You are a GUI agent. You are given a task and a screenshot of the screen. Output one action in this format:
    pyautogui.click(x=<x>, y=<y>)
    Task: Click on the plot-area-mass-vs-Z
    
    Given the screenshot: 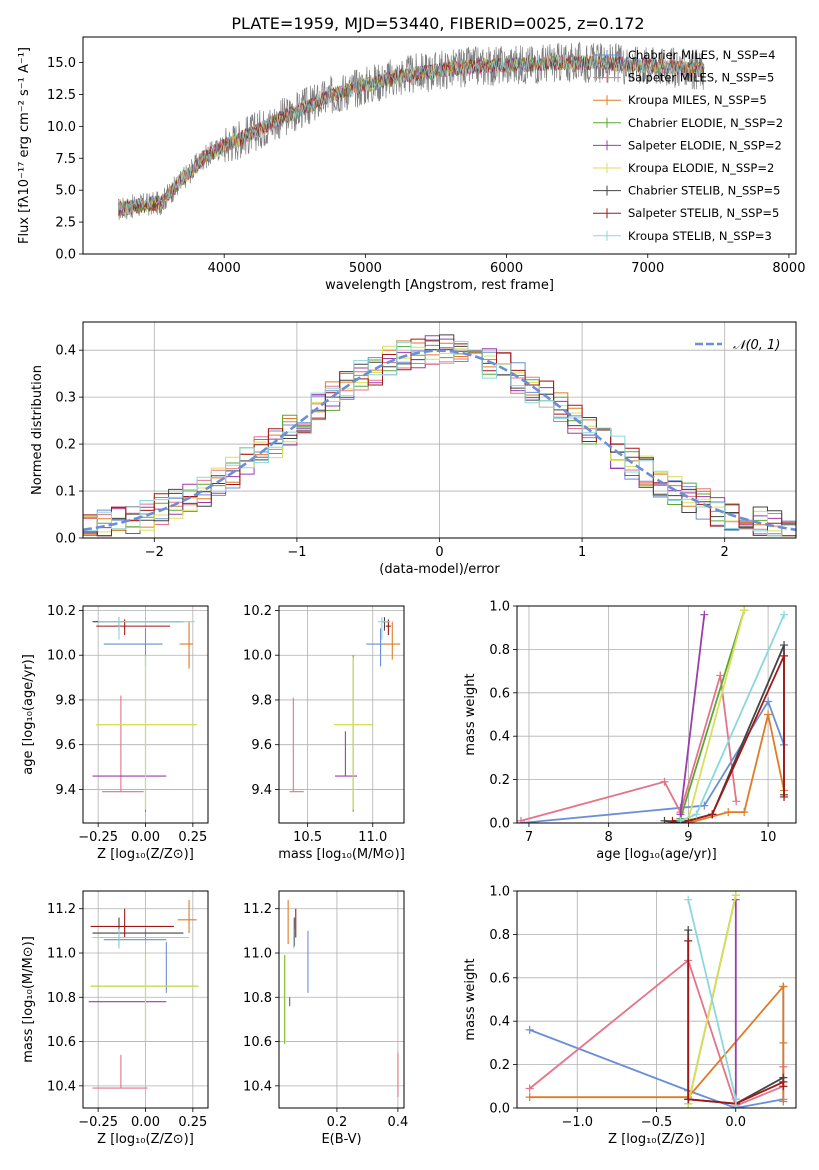 What is the action you would take?
    pyautogui.click(x=143, y=994)
    